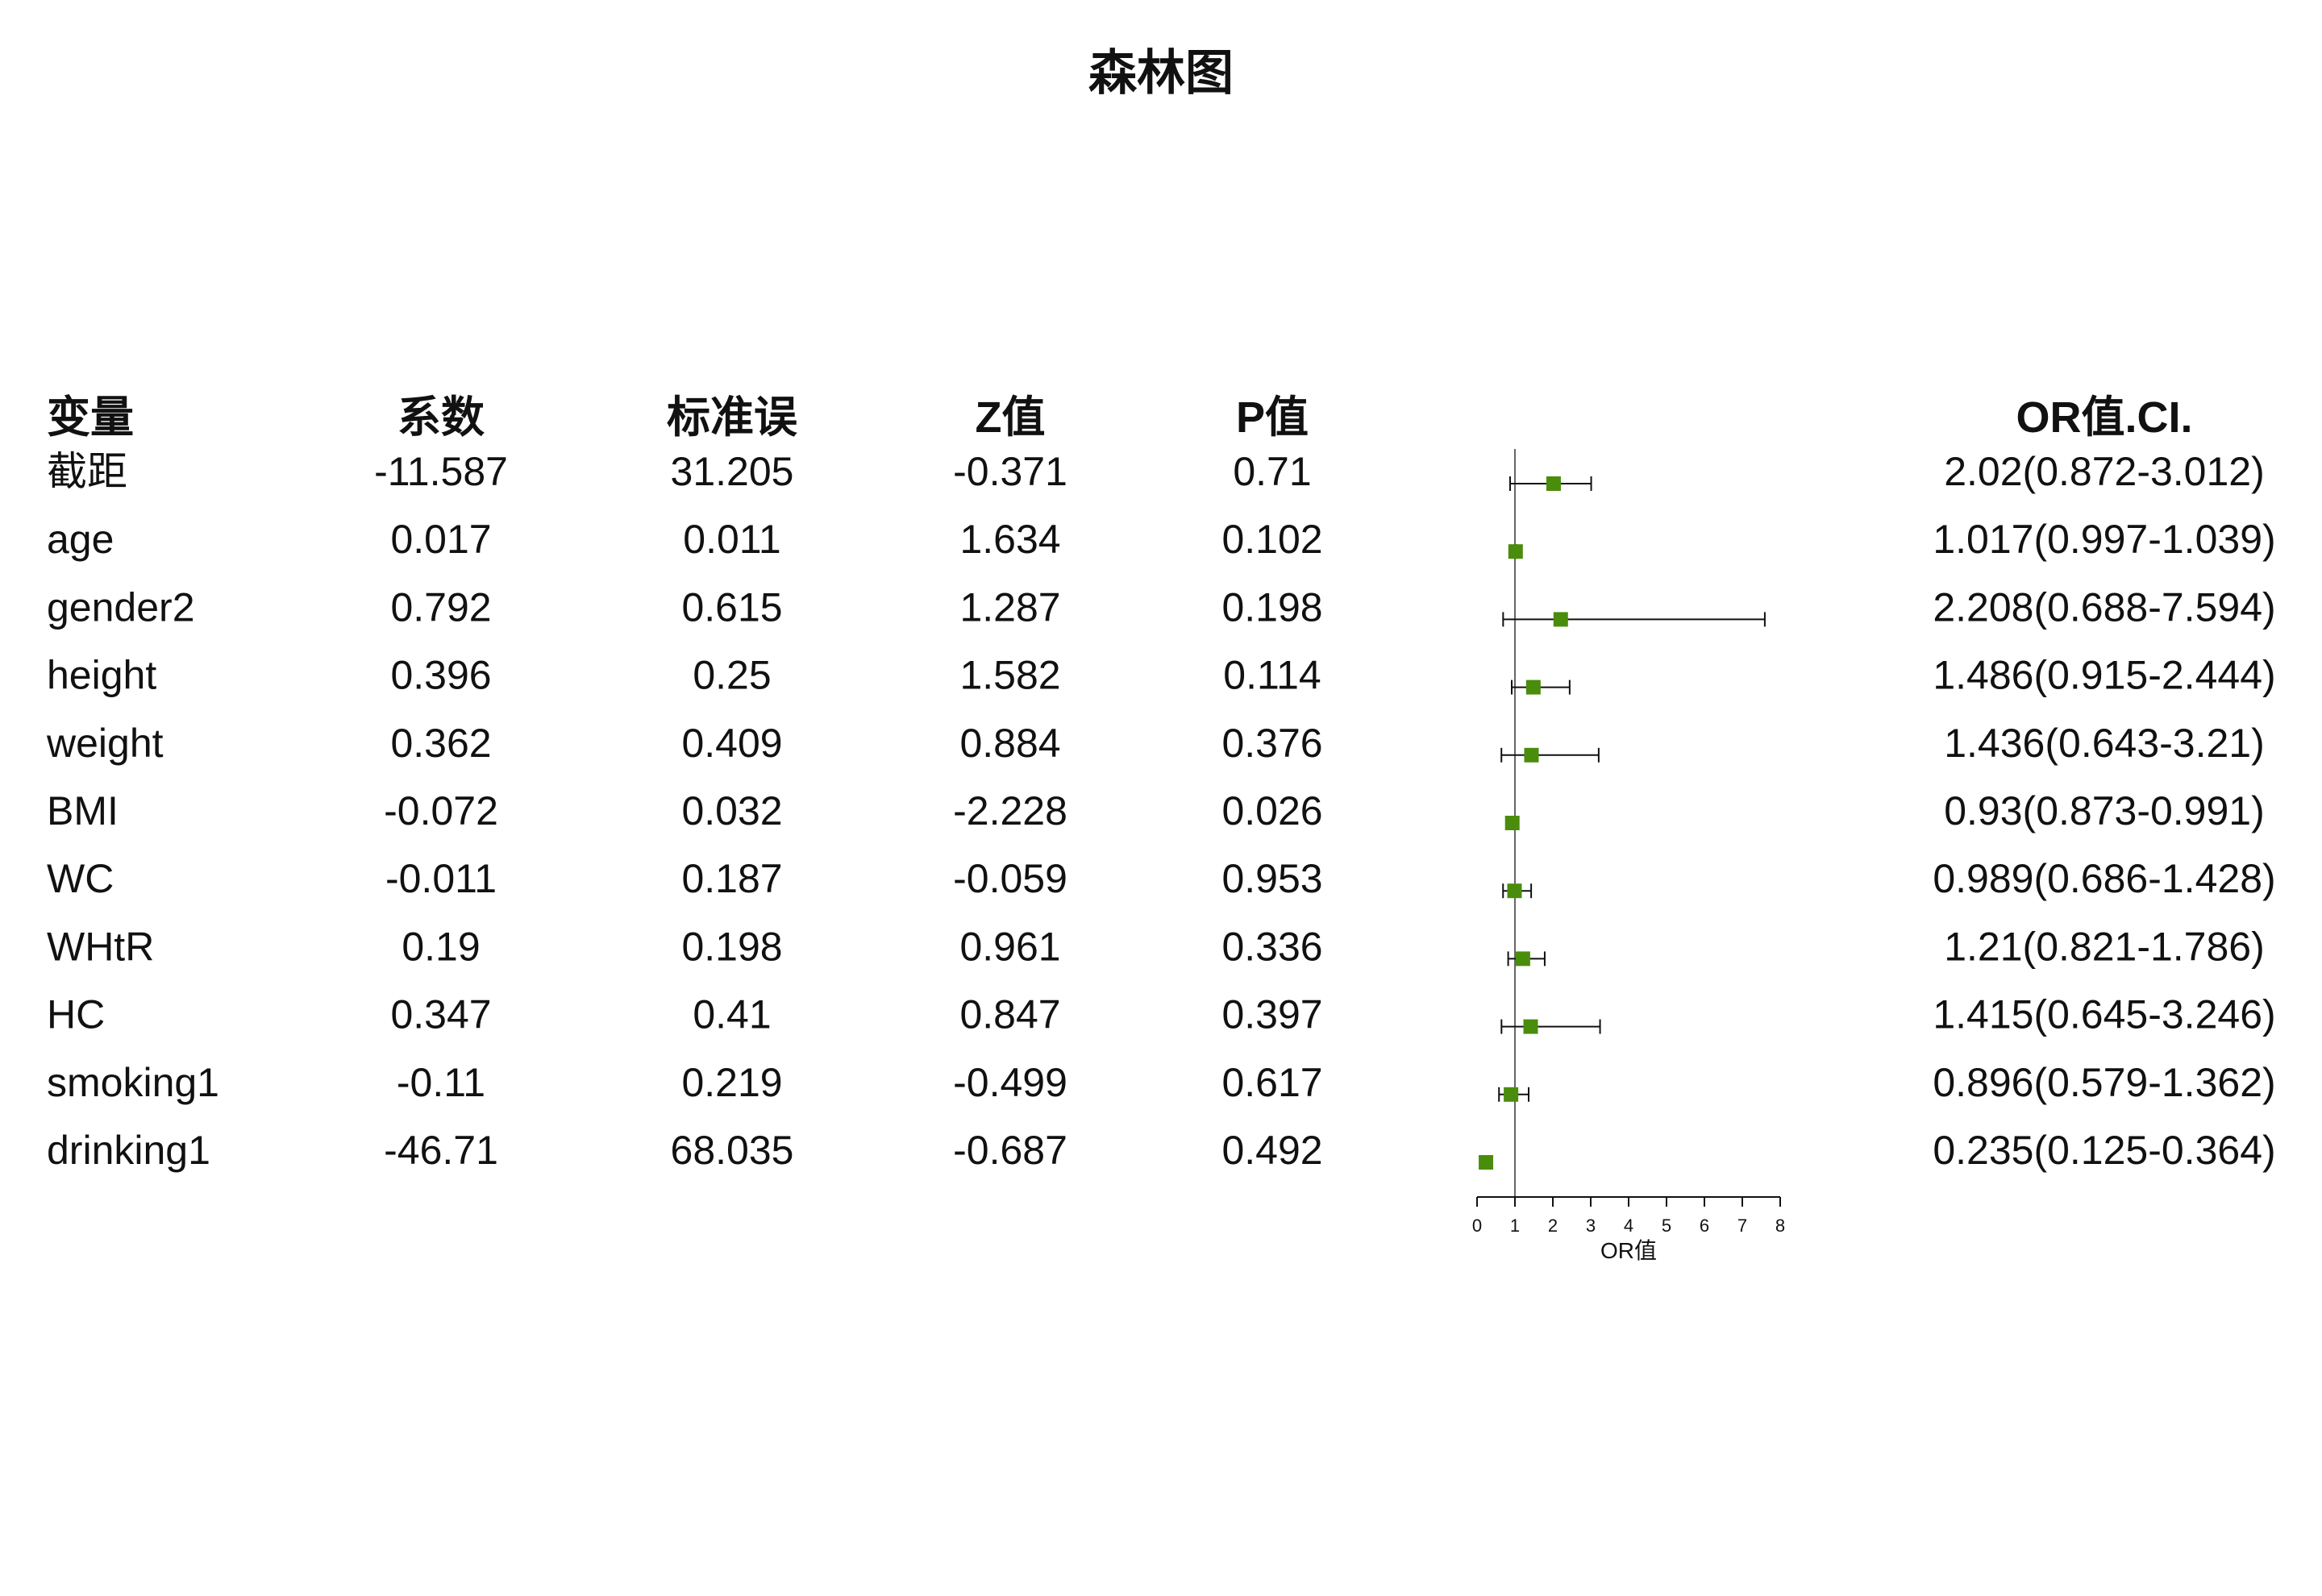  What do you see at coordinates (133, 1082) in the screenshot?
I see `cell-variable: smoking1` at bounding box center [133, 1082].